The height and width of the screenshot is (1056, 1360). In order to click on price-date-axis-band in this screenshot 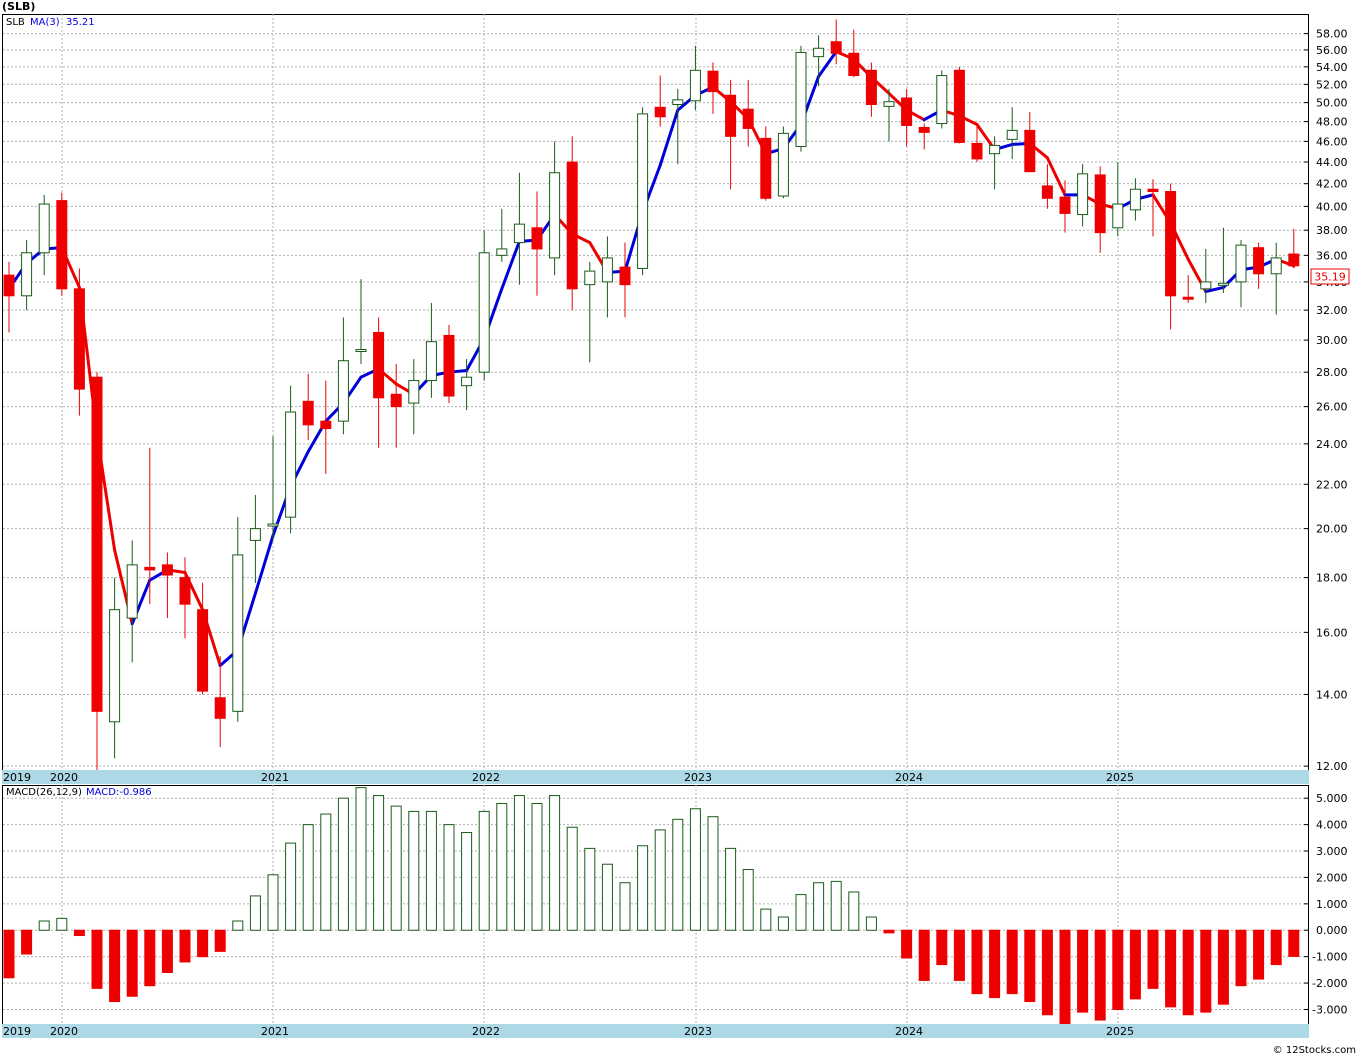, I will do `click(655, 777)`.